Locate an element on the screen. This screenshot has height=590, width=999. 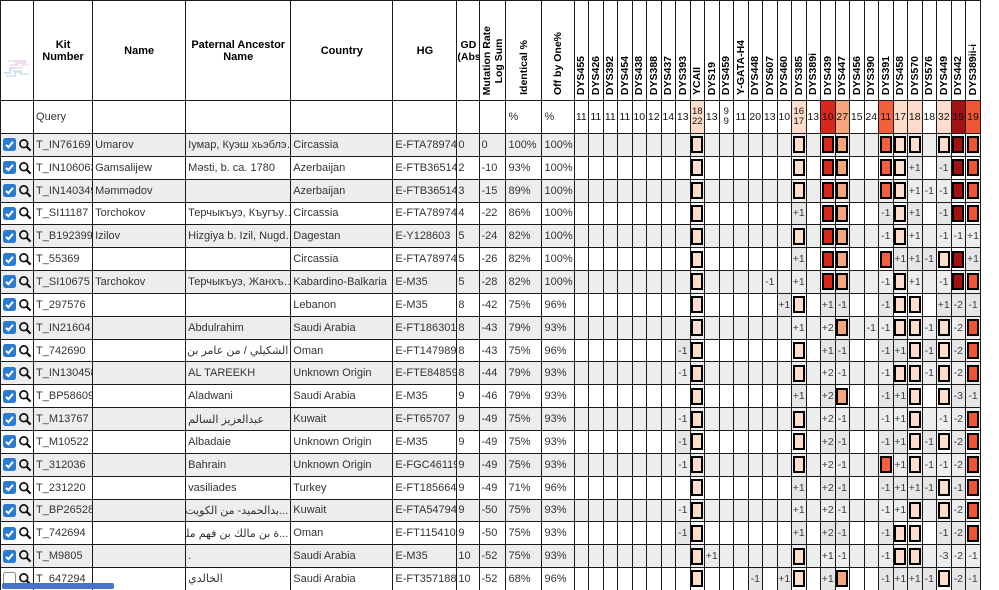
log-sum-cell: -46 is located at coordinates (493, 396).